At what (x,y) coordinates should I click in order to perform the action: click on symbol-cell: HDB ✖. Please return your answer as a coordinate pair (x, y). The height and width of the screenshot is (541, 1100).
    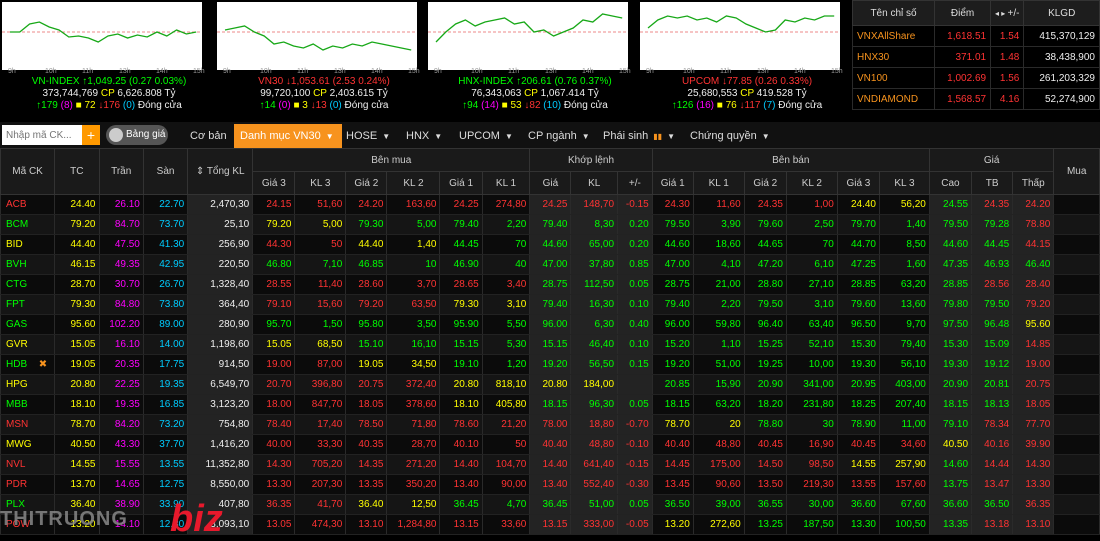
    Looking at the image, I should click on (28, 364).